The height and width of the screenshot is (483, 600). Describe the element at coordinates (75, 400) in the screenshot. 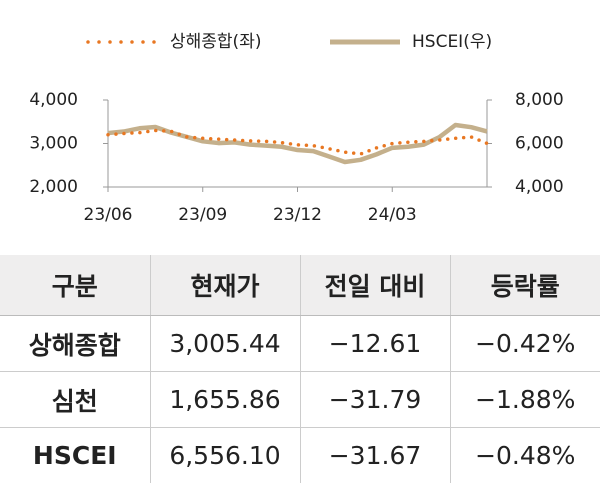

I see `table-cell: 심천` at that location.